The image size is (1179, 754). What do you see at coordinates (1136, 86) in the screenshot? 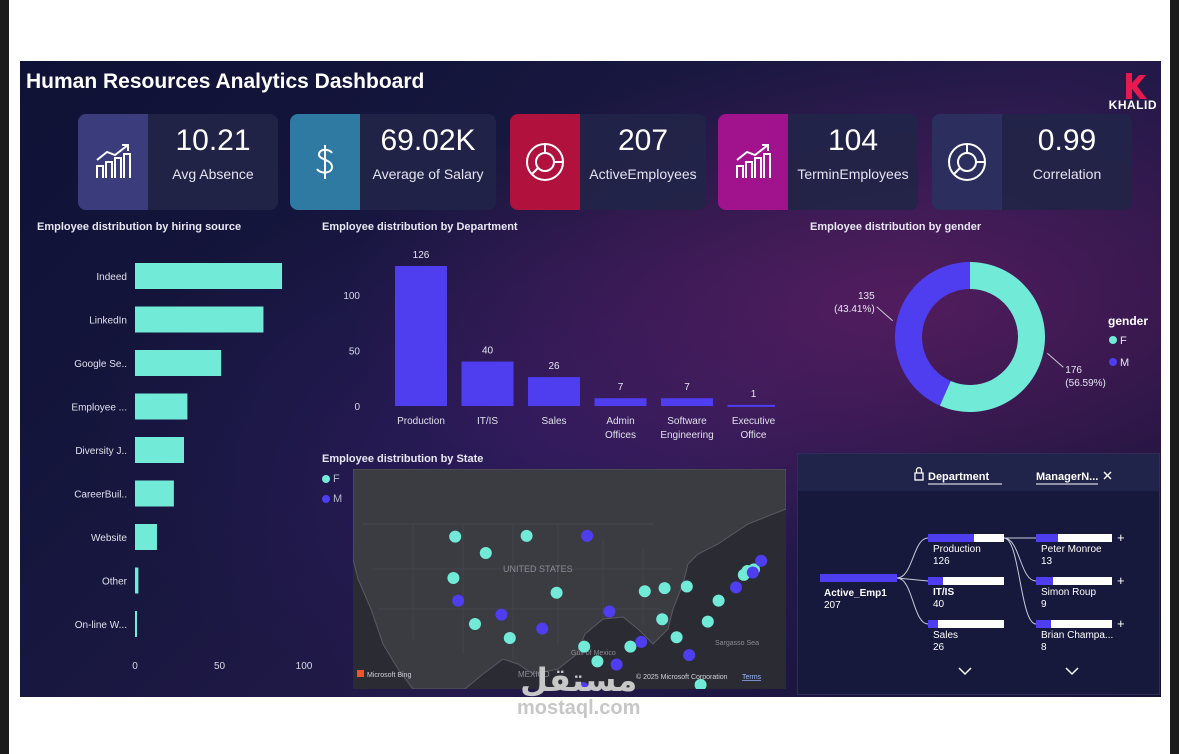
I see `brand-logo-icon` at bounding box center [1136, 86].